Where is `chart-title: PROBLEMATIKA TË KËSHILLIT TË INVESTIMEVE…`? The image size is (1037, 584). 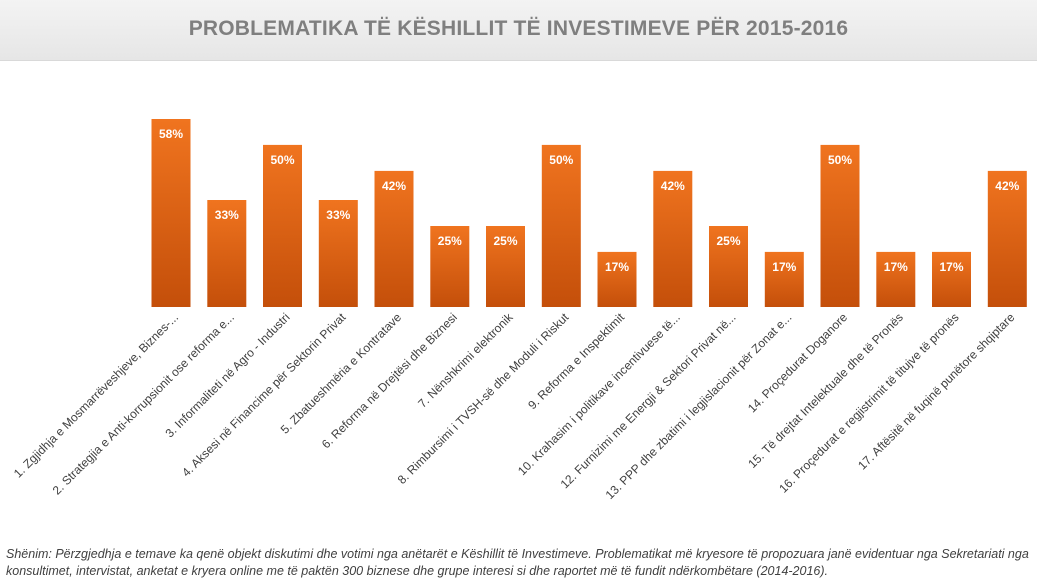
chart-title: PROBLEMATIKA TË KËSHILLIT TË INVESTIMEVE… is located at coordinates (518, 28).